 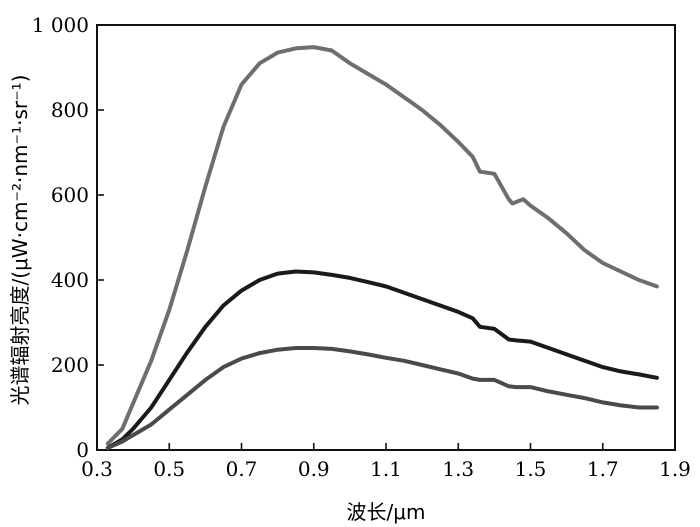 I want to click on x-tick-label: 1.1, so click(x=386, y=469).